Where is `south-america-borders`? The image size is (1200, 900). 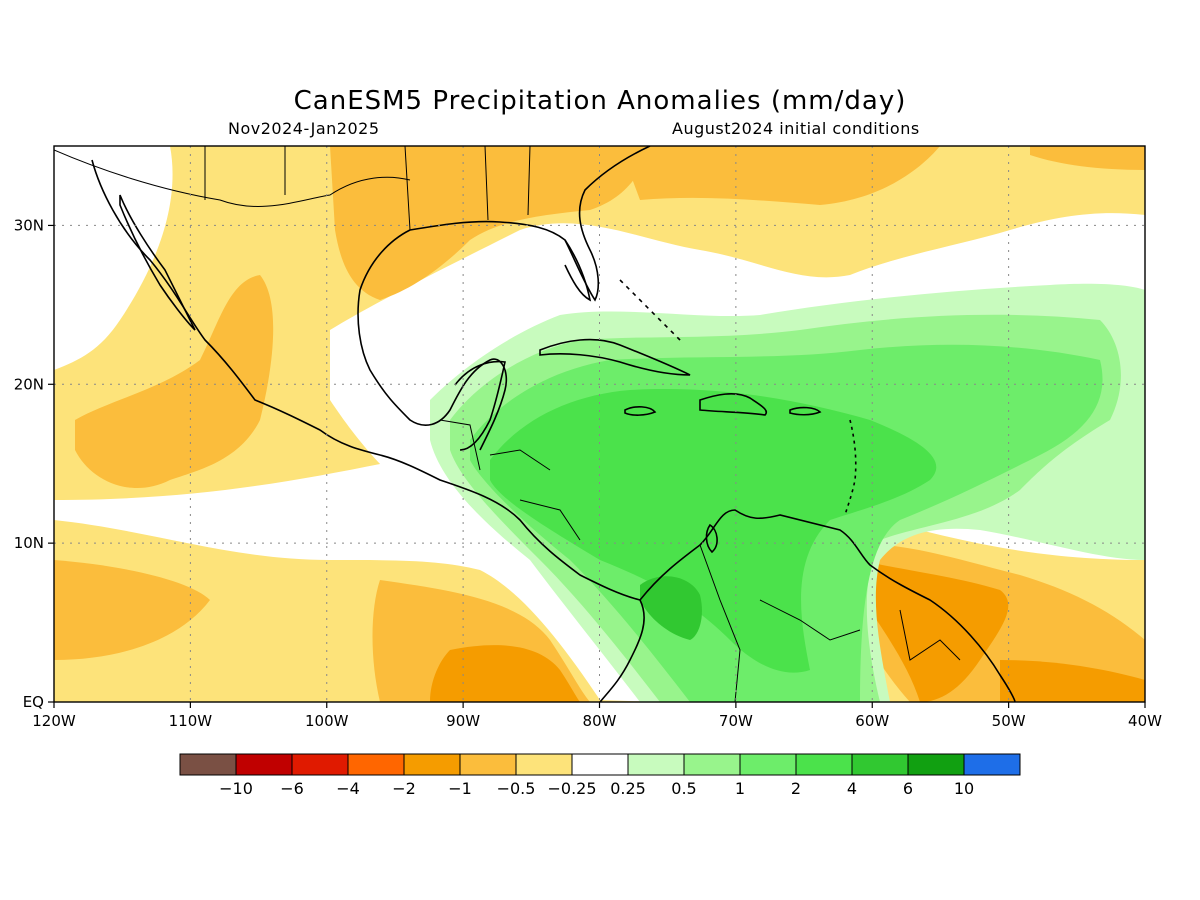
south-america-borders is located at coordinates (830, 623).